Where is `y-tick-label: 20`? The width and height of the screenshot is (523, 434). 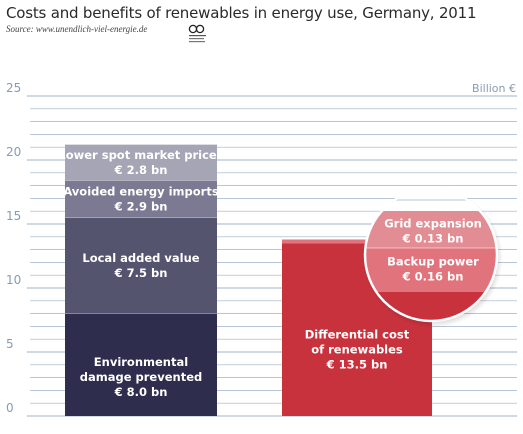 y-tick-label: 20 is located at coordinates (13, 152).